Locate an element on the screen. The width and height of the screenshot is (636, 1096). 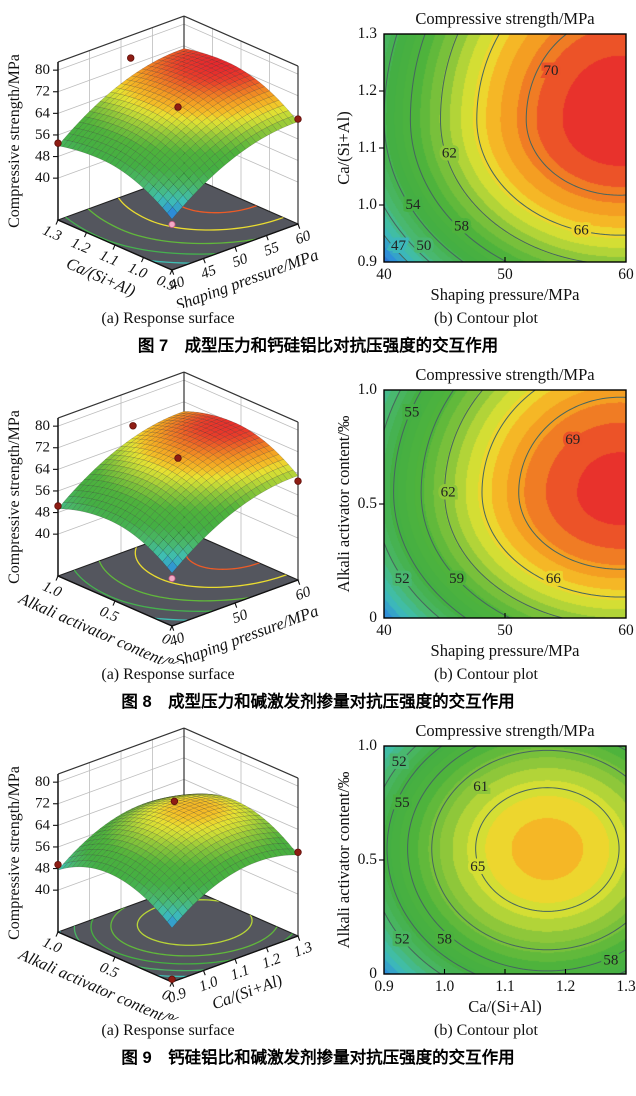
fig8-contour-plot-chart is located at coordinates (486, 514).